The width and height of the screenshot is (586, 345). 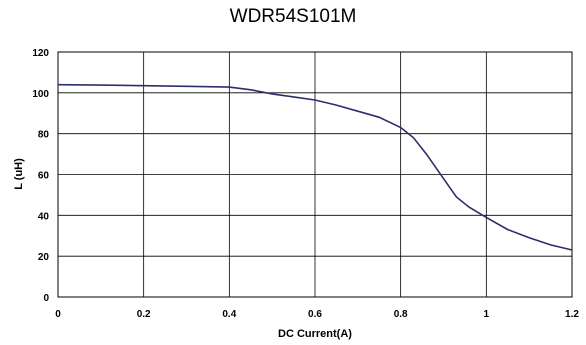 What do you see at coordinates (44, 135) in the screenshot?
I see `y-tick-label: 80` at bounding box center [44, 135].